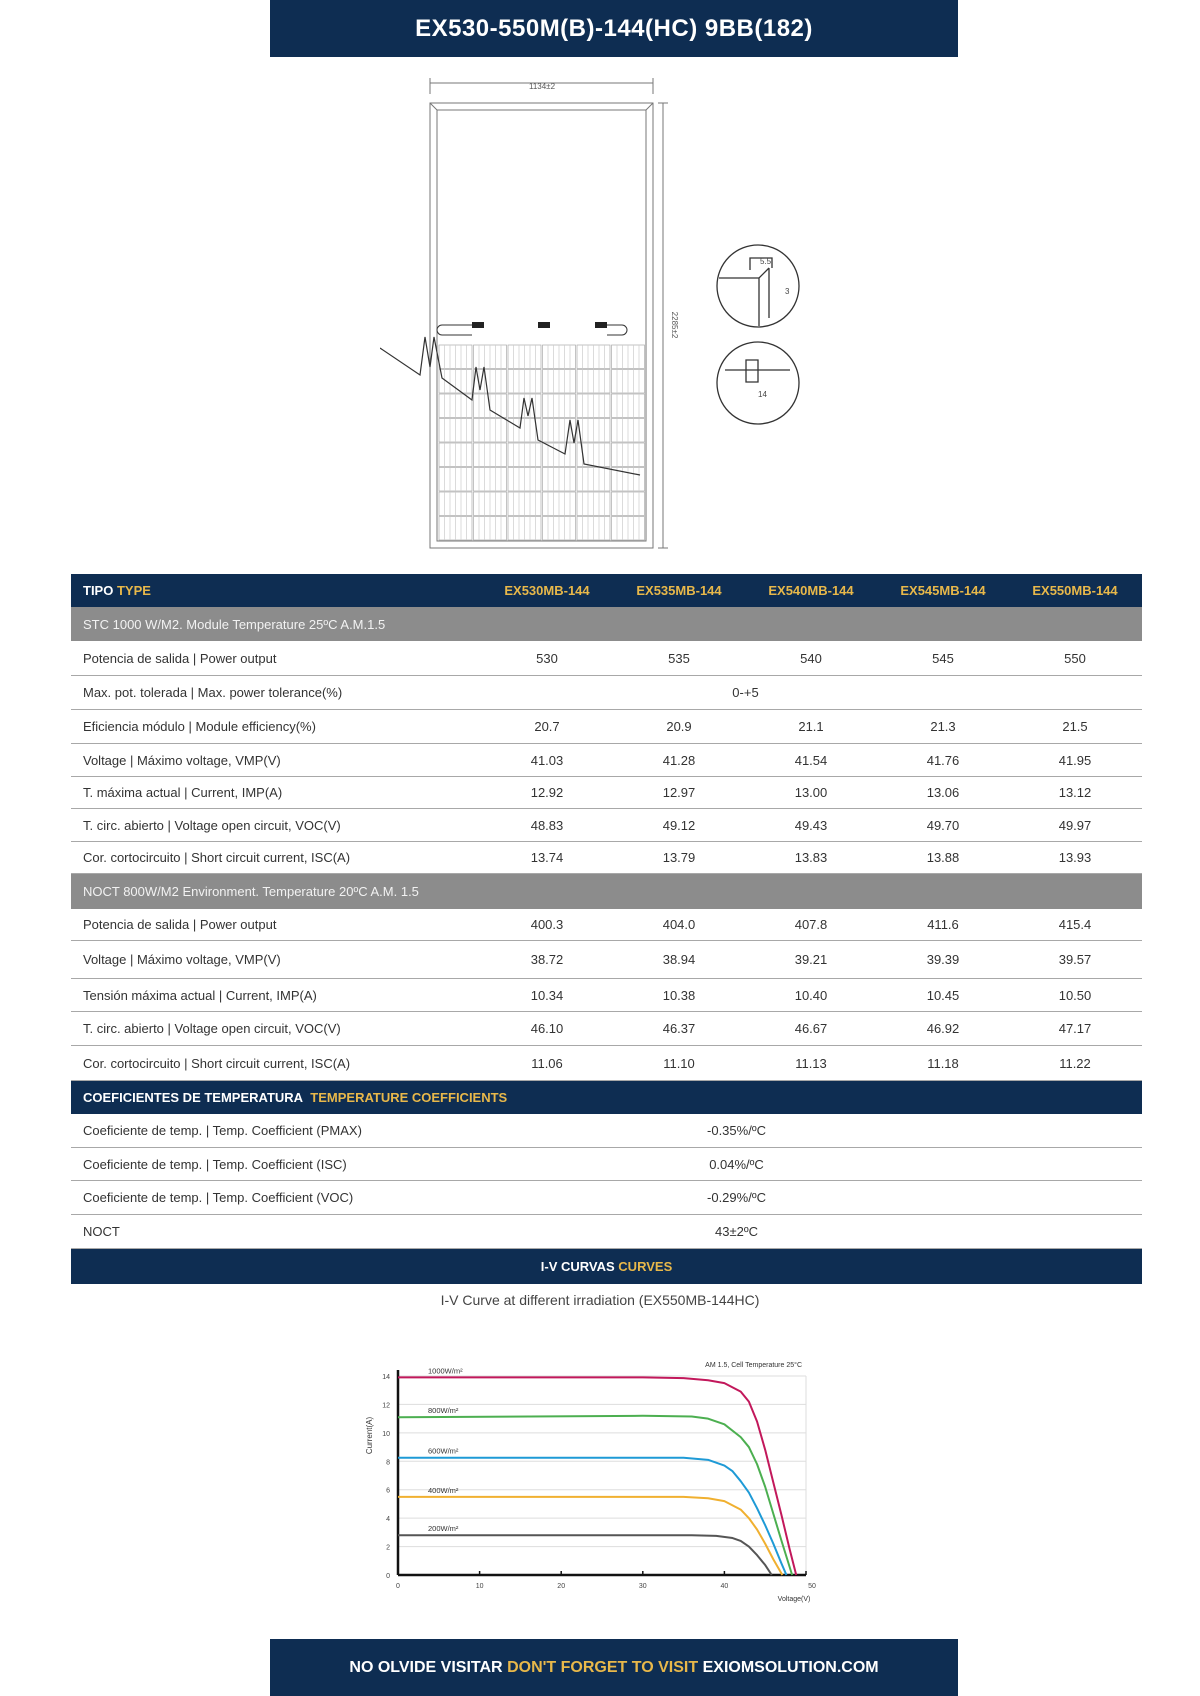  I want to click on cell-value: 12.97, so click(679, 792).